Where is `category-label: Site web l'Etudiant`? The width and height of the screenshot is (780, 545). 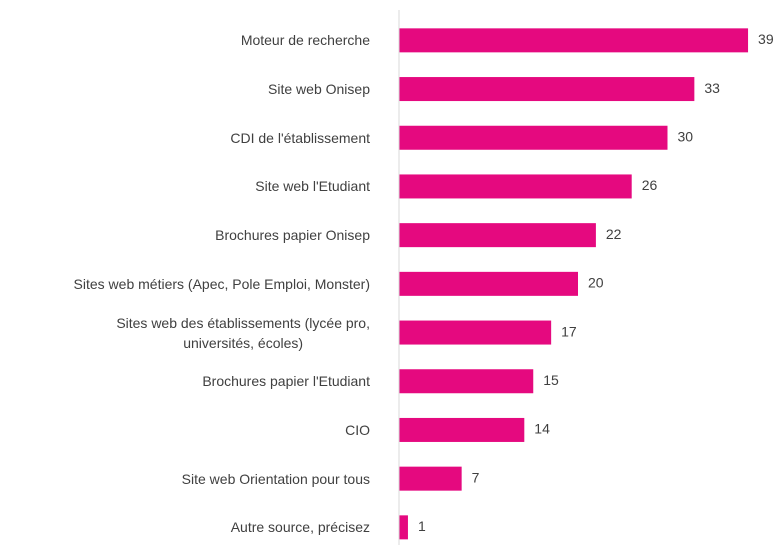
category-label: Site web l'Etudiant is located at coordinates (312, 186).